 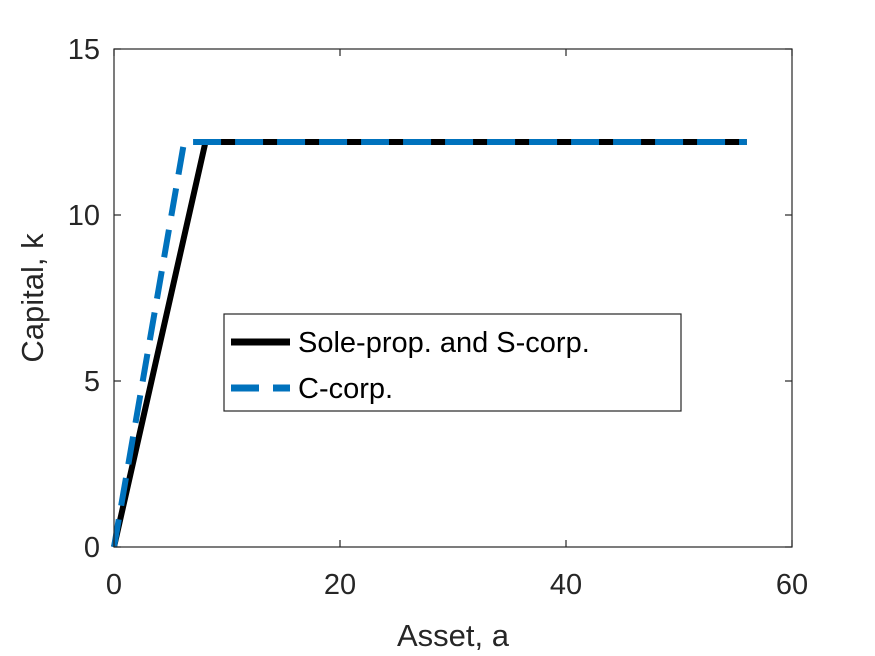 I want to click on legend: Sole-prop. and S-corp. C-corp., so click(x=452, y=362).